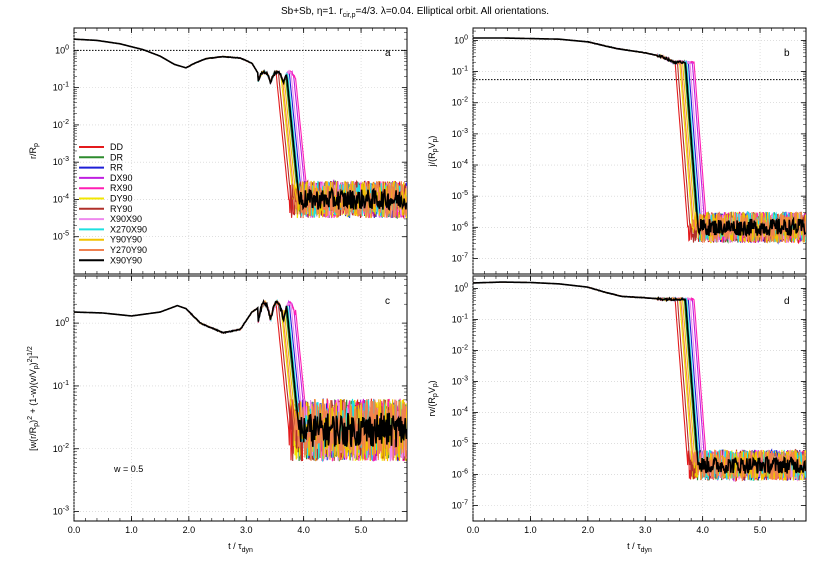  I want to click on series-line-rr, so click(639, 141).